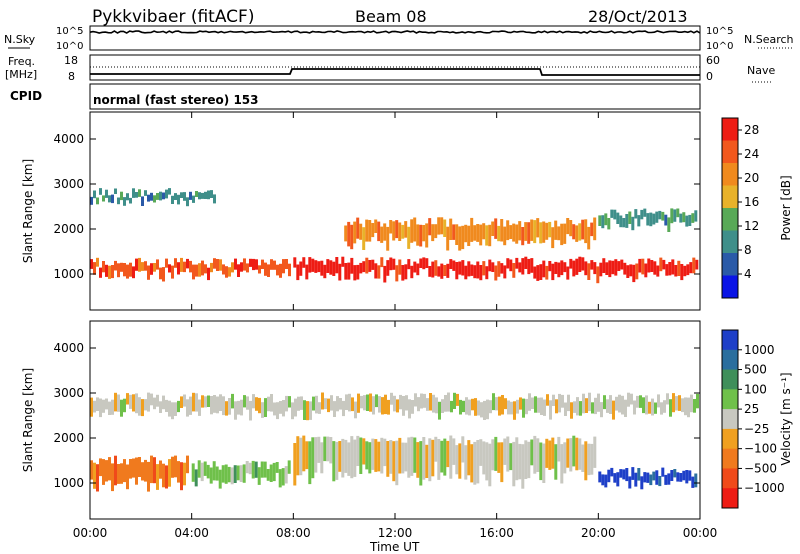 The image size is (800, 554). What do you see at coordinates (755, 370) in the screenshot?
I see `colorbar-tick-label: 500` at bounding box center [755, 370].